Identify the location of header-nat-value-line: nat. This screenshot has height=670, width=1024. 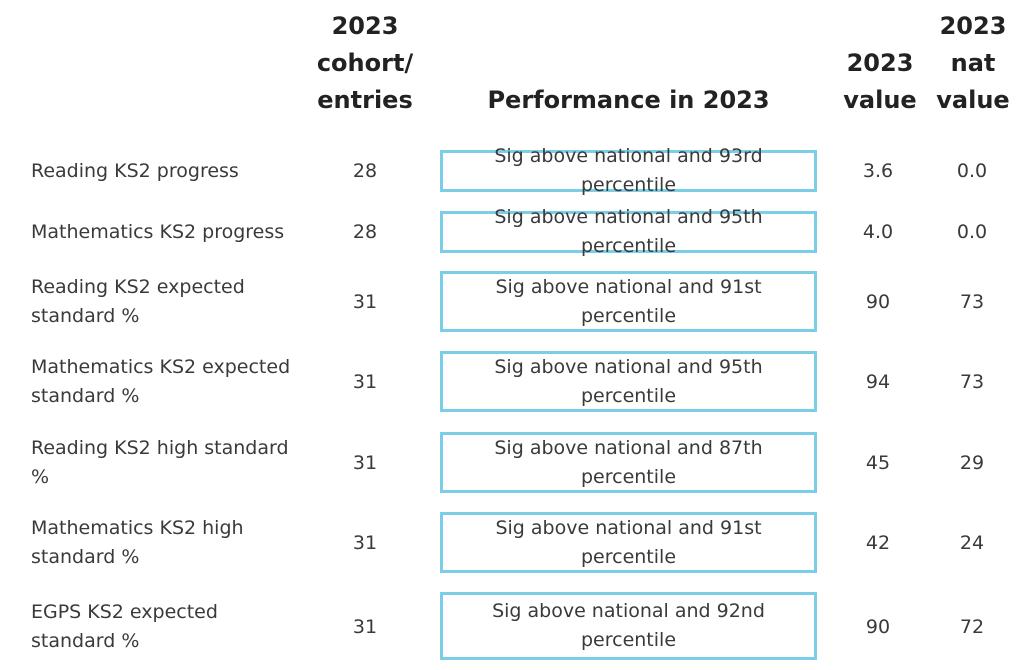
(973, 63).